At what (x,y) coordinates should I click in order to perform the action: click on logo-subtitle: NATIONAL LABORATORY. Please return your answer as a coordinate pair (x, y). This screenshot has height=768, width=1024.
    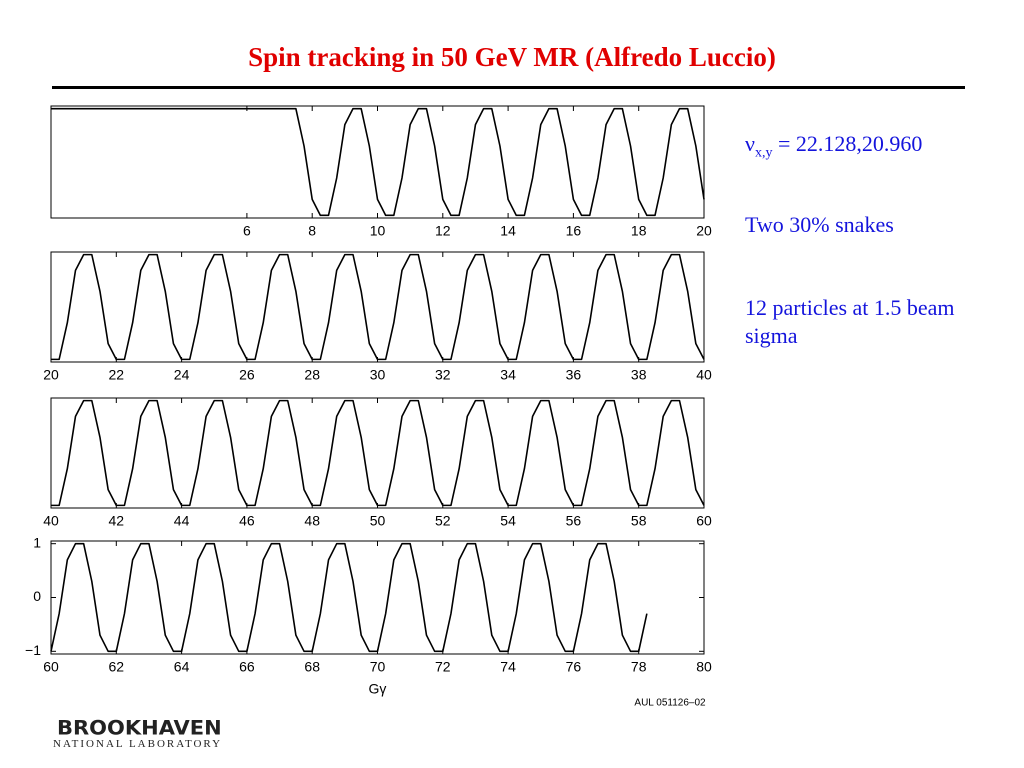
    Looking at the image, I should click on (138, 744).